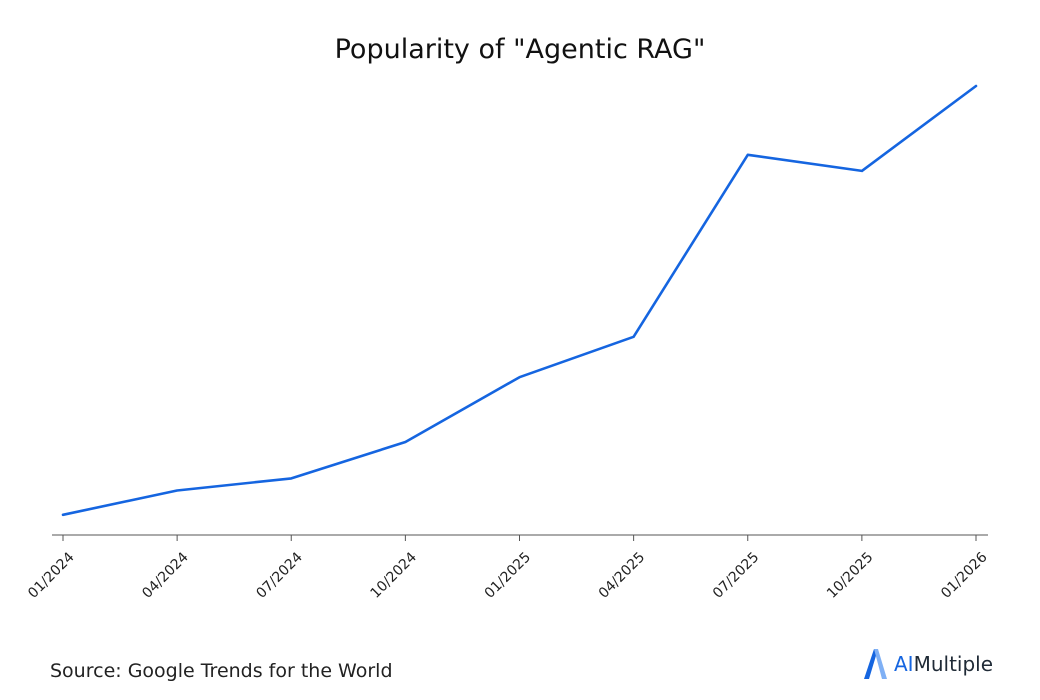 The image size is (1040, 700). I want to click on x-tick-label: 04/2025, so click(622, 575).